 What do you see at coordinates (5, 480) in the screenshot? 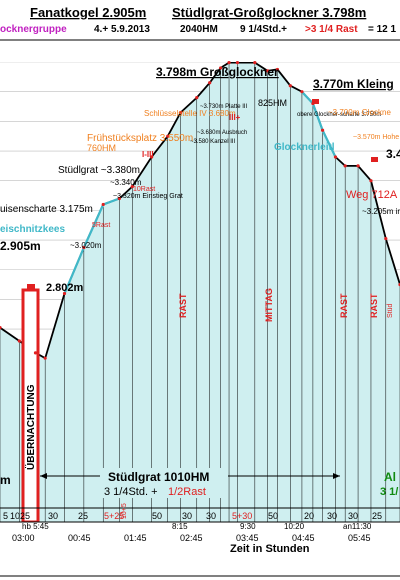
I see `left-m: m` at bounding box center [5, 480].